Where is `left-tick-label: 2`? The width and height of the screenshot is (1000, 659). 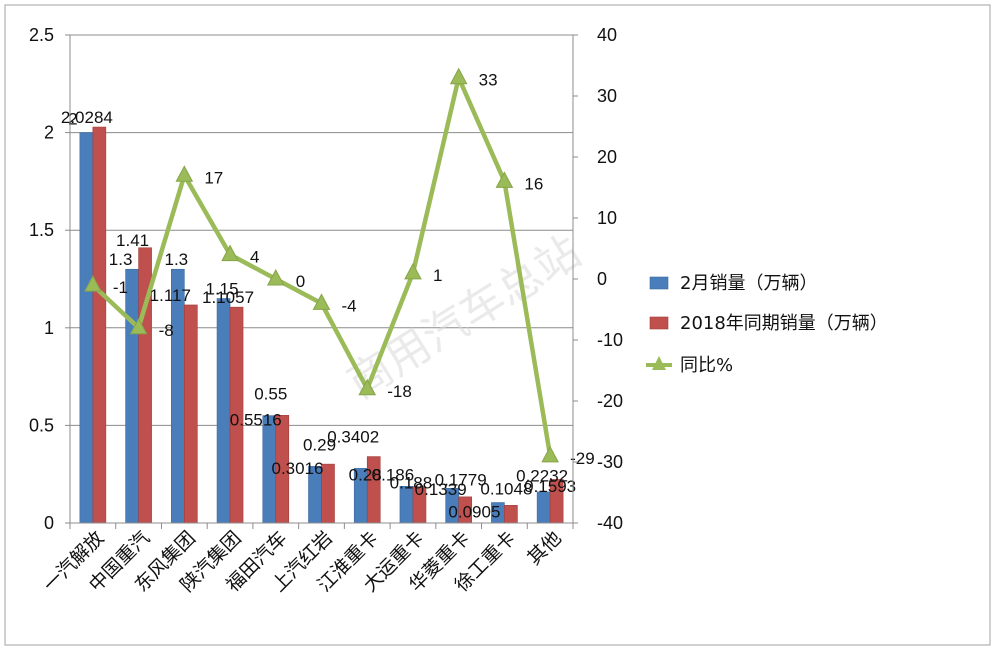
left-tick-label: 2 is located at coordinates (49, 133).